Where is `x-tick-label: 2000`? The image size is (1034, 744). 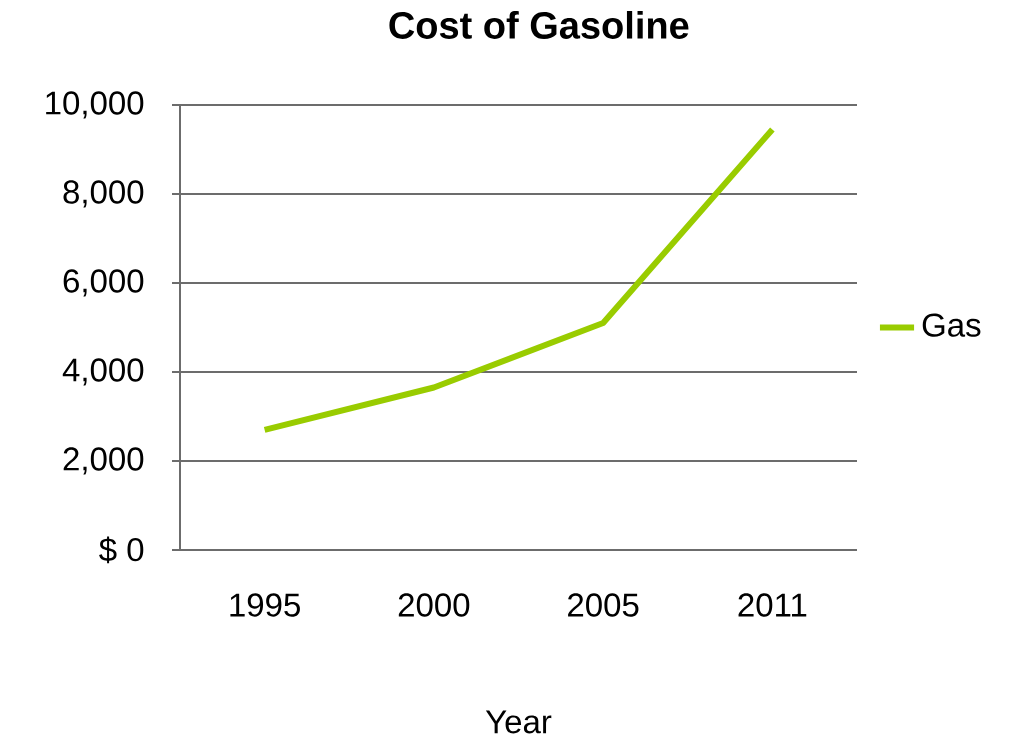
x-tick-label: 2000 is located at coordinates (434, 605).